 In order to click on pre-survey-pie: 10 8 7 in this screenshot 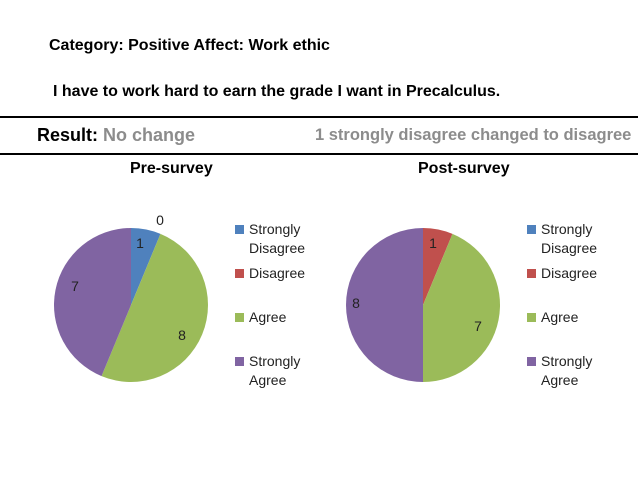, I will do `click(131, 297)`.